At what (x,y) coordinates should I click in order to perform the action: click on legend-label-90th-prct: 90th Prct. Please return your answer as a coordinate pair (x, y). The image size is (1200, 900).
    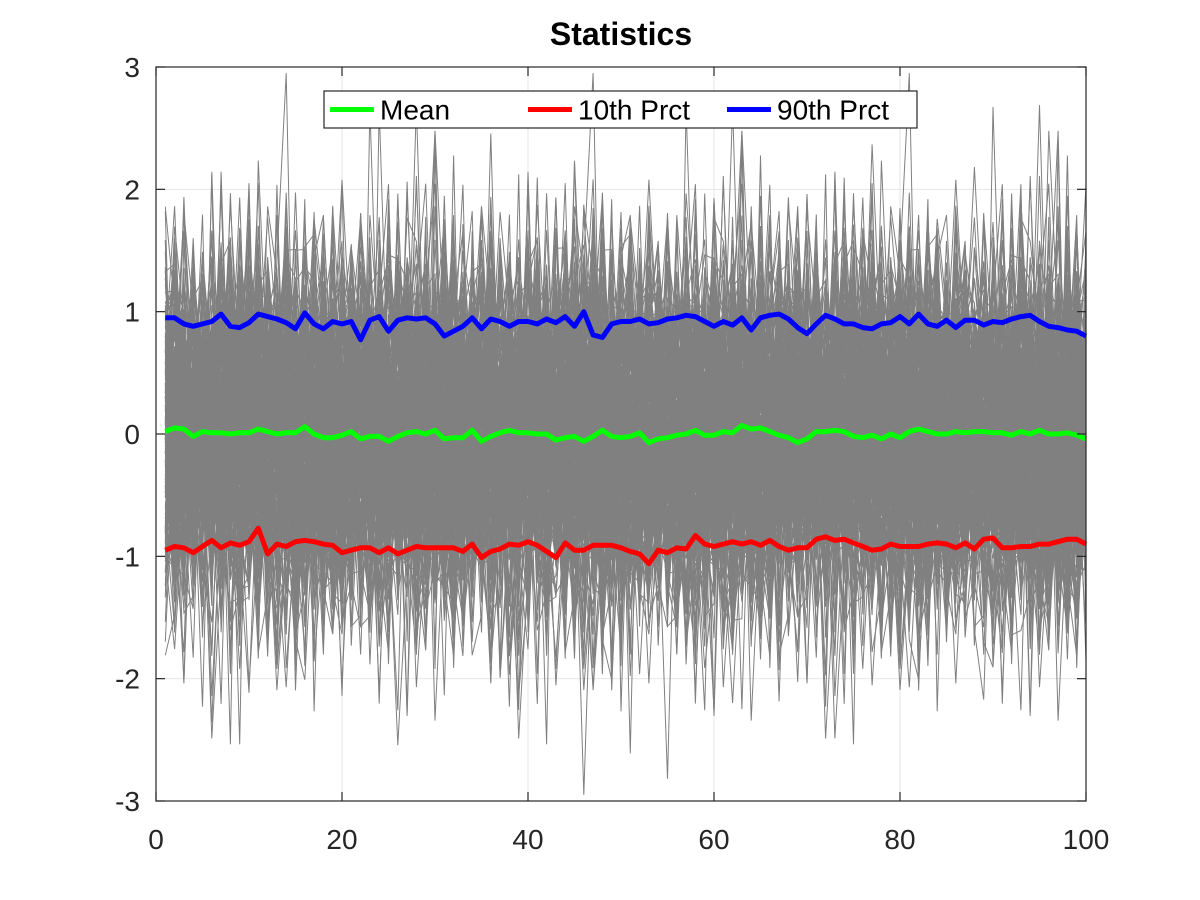
    Looking at the image, I should click on (833, 110).